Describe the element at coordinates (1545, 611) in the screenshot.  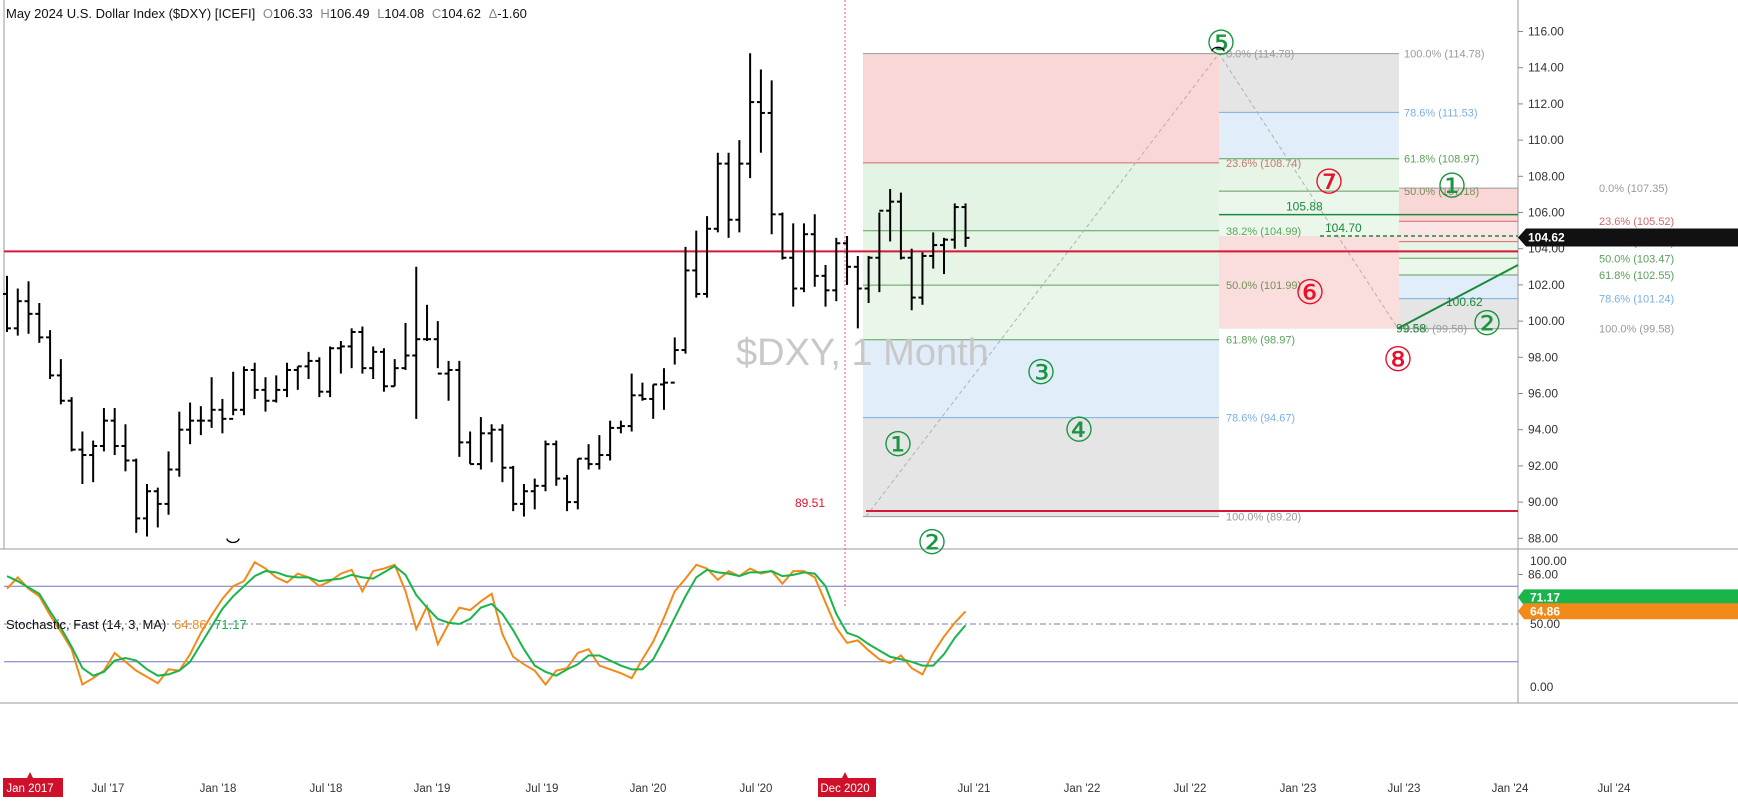
I see `stoch-k-tag-value: 64.86` at that location.